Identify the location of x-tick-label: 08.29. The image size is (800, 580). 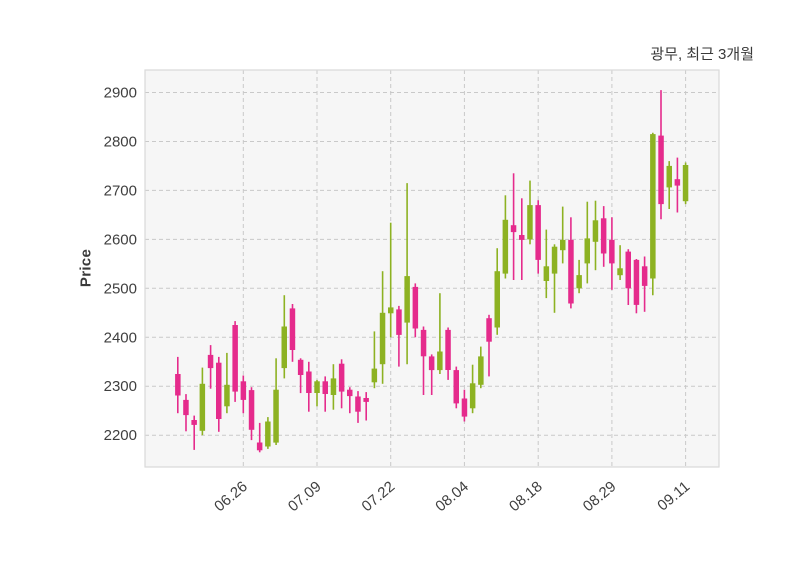
(600, 496).